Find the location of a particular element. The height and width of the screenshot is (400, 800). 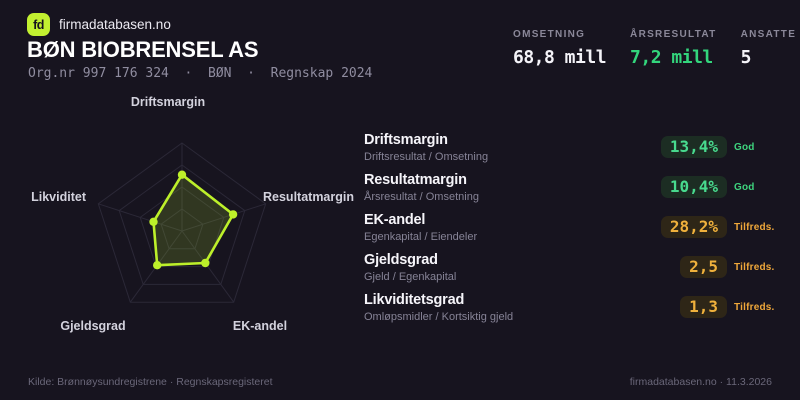

metric-value-badge: 1,3 is located at coordinates (703, 307).